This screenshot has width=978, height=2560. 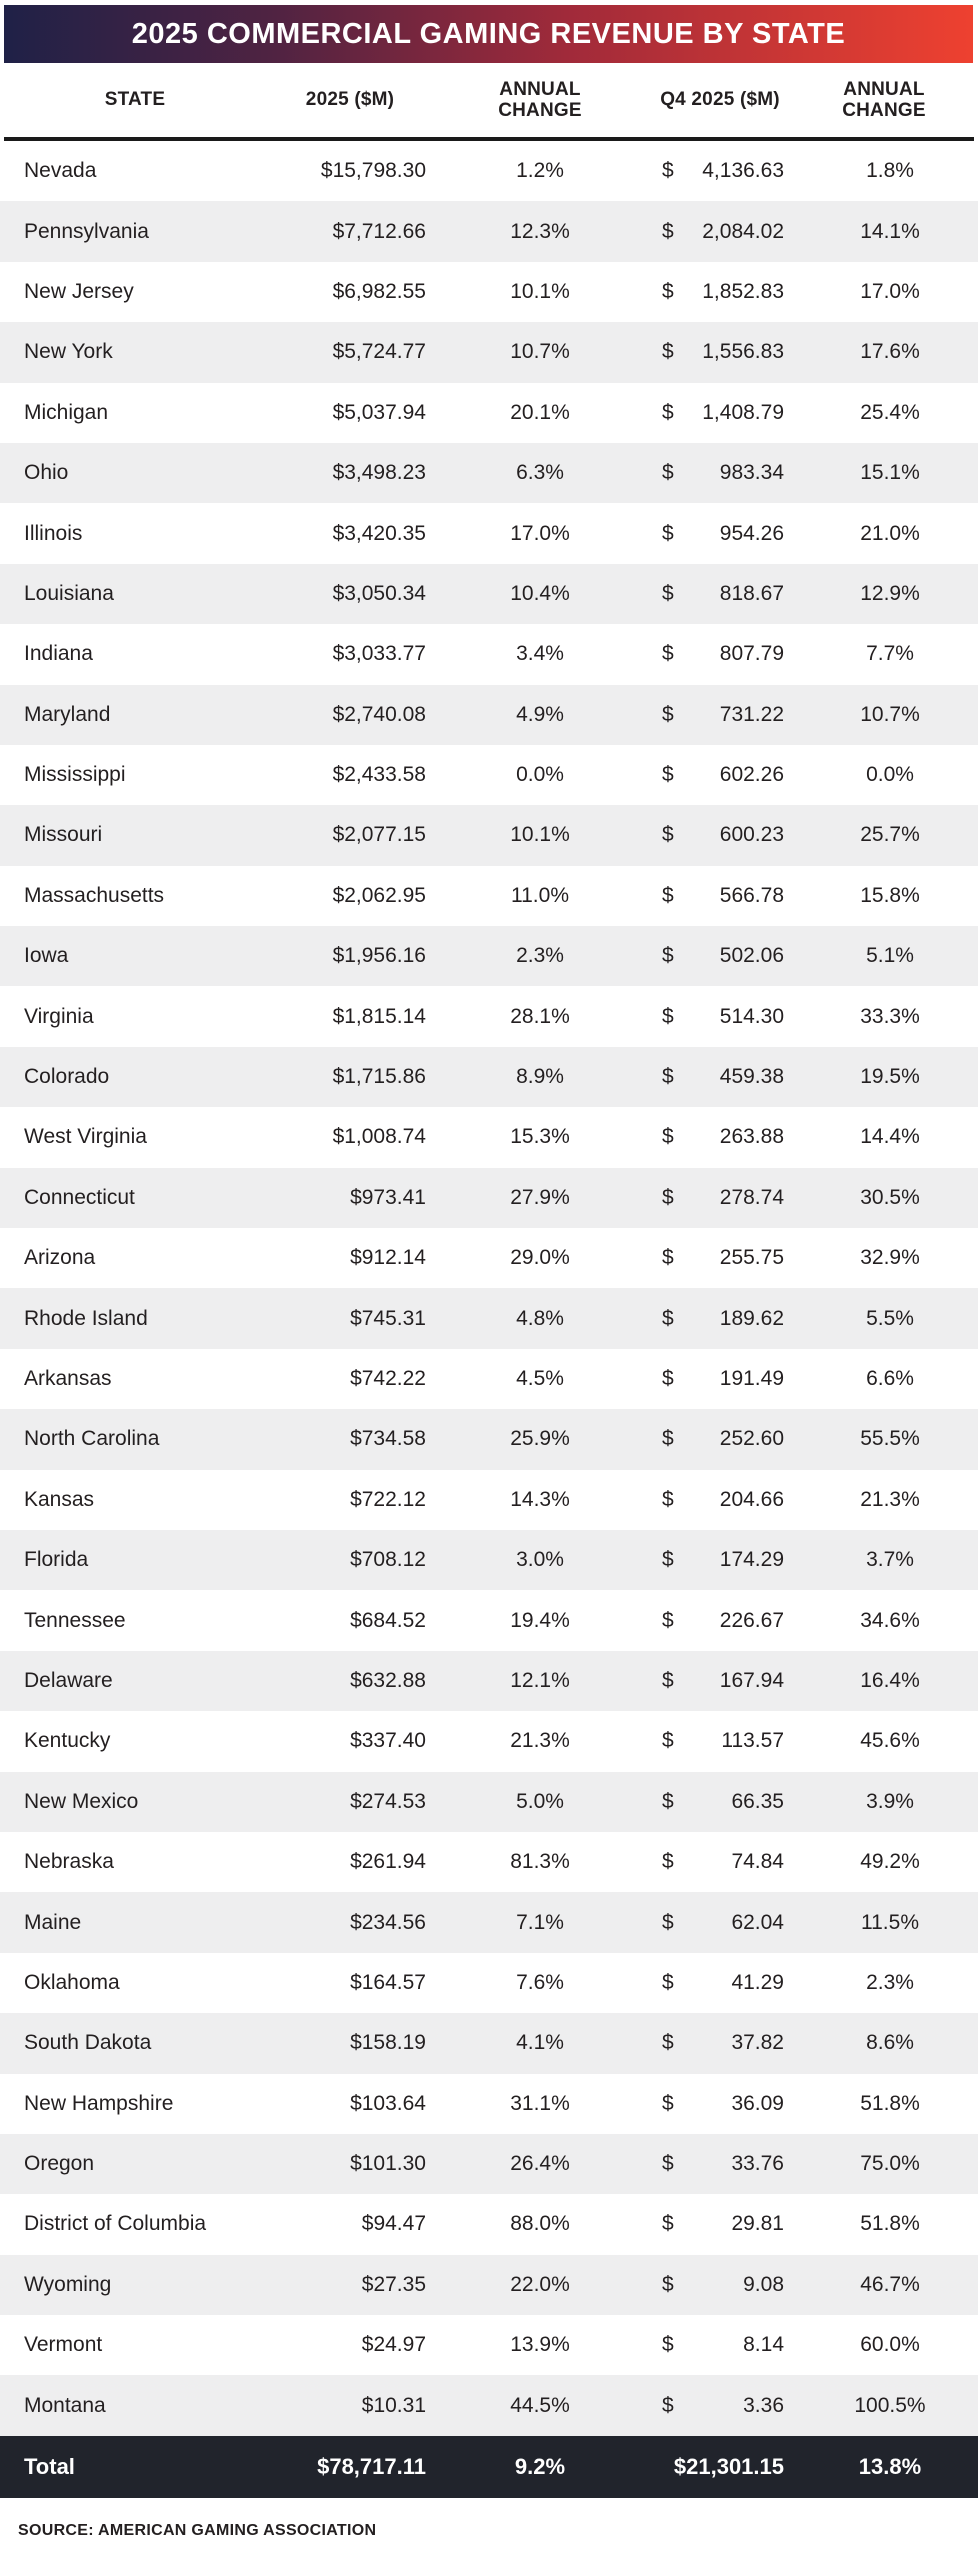 What do you see at coordinates (751, 533) in the screenshot?
I see `q4-value: 954.26` at bounding box center [751, 533].